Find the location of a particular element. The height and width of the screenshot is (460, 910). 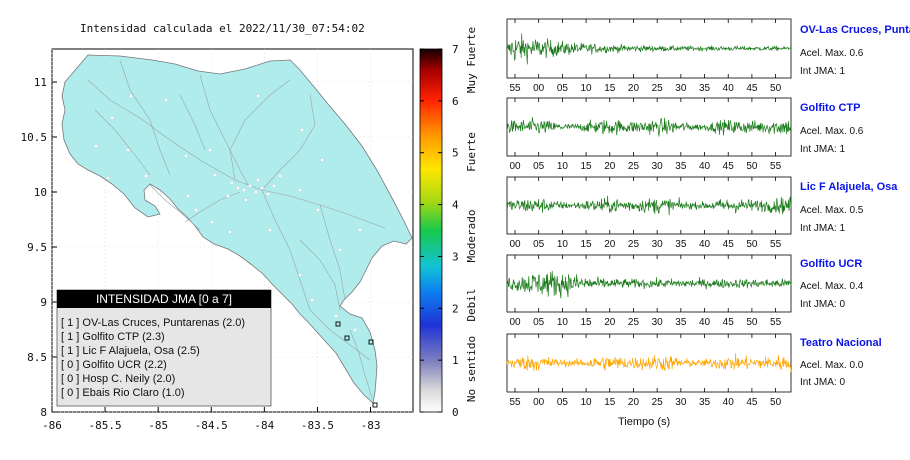

legend-item: [ 0 ] Hosp C. Neily (2.0) is located at coordinates (118, 379).